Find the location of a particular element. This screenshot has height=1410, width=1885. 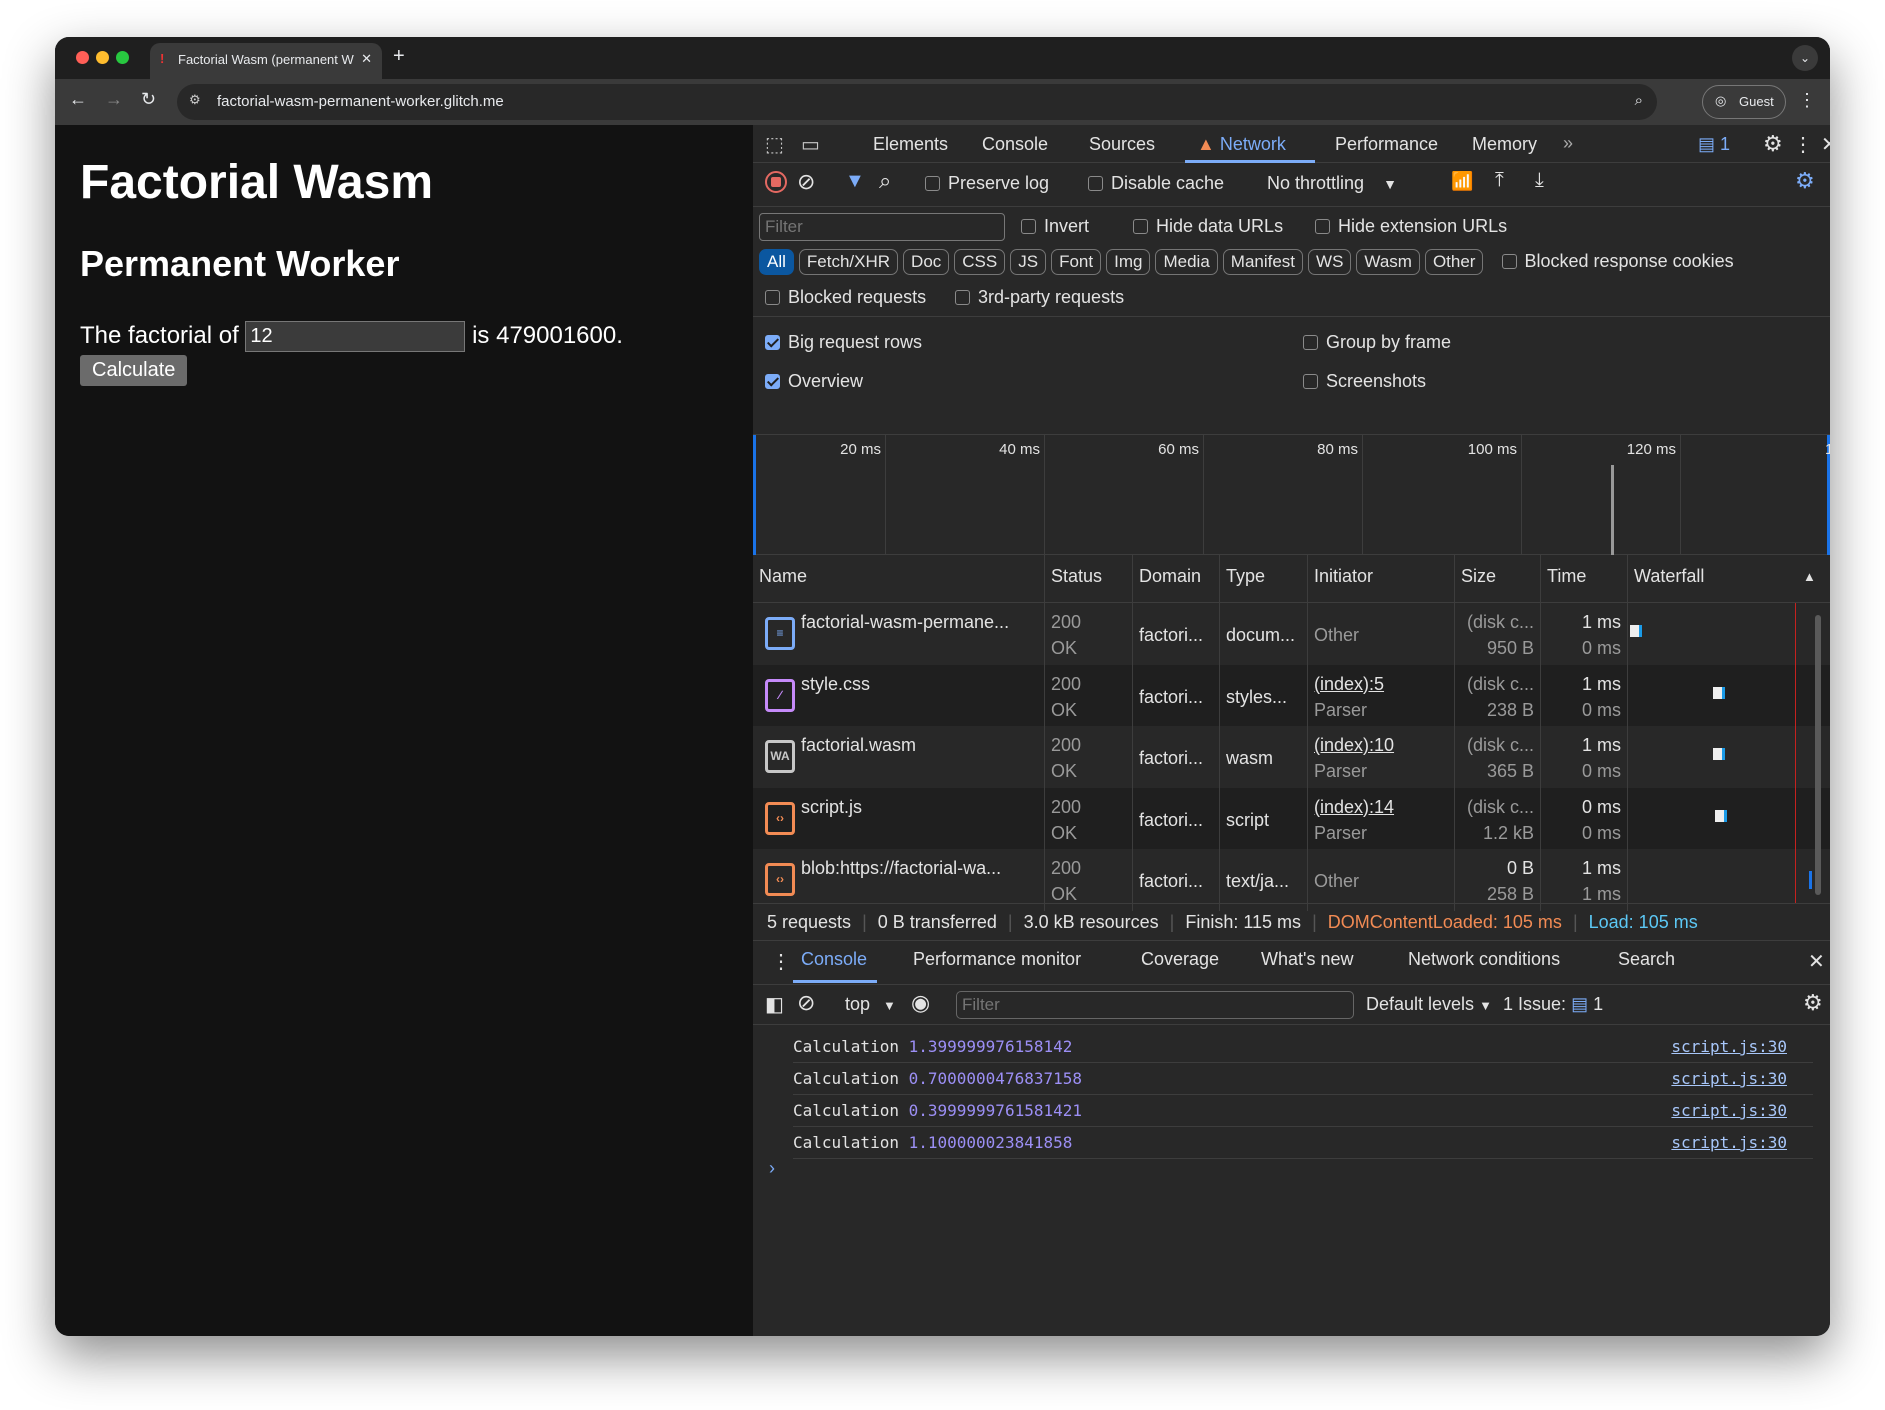

tab-network: ▲ Network is located at coordinates (1250, 144).